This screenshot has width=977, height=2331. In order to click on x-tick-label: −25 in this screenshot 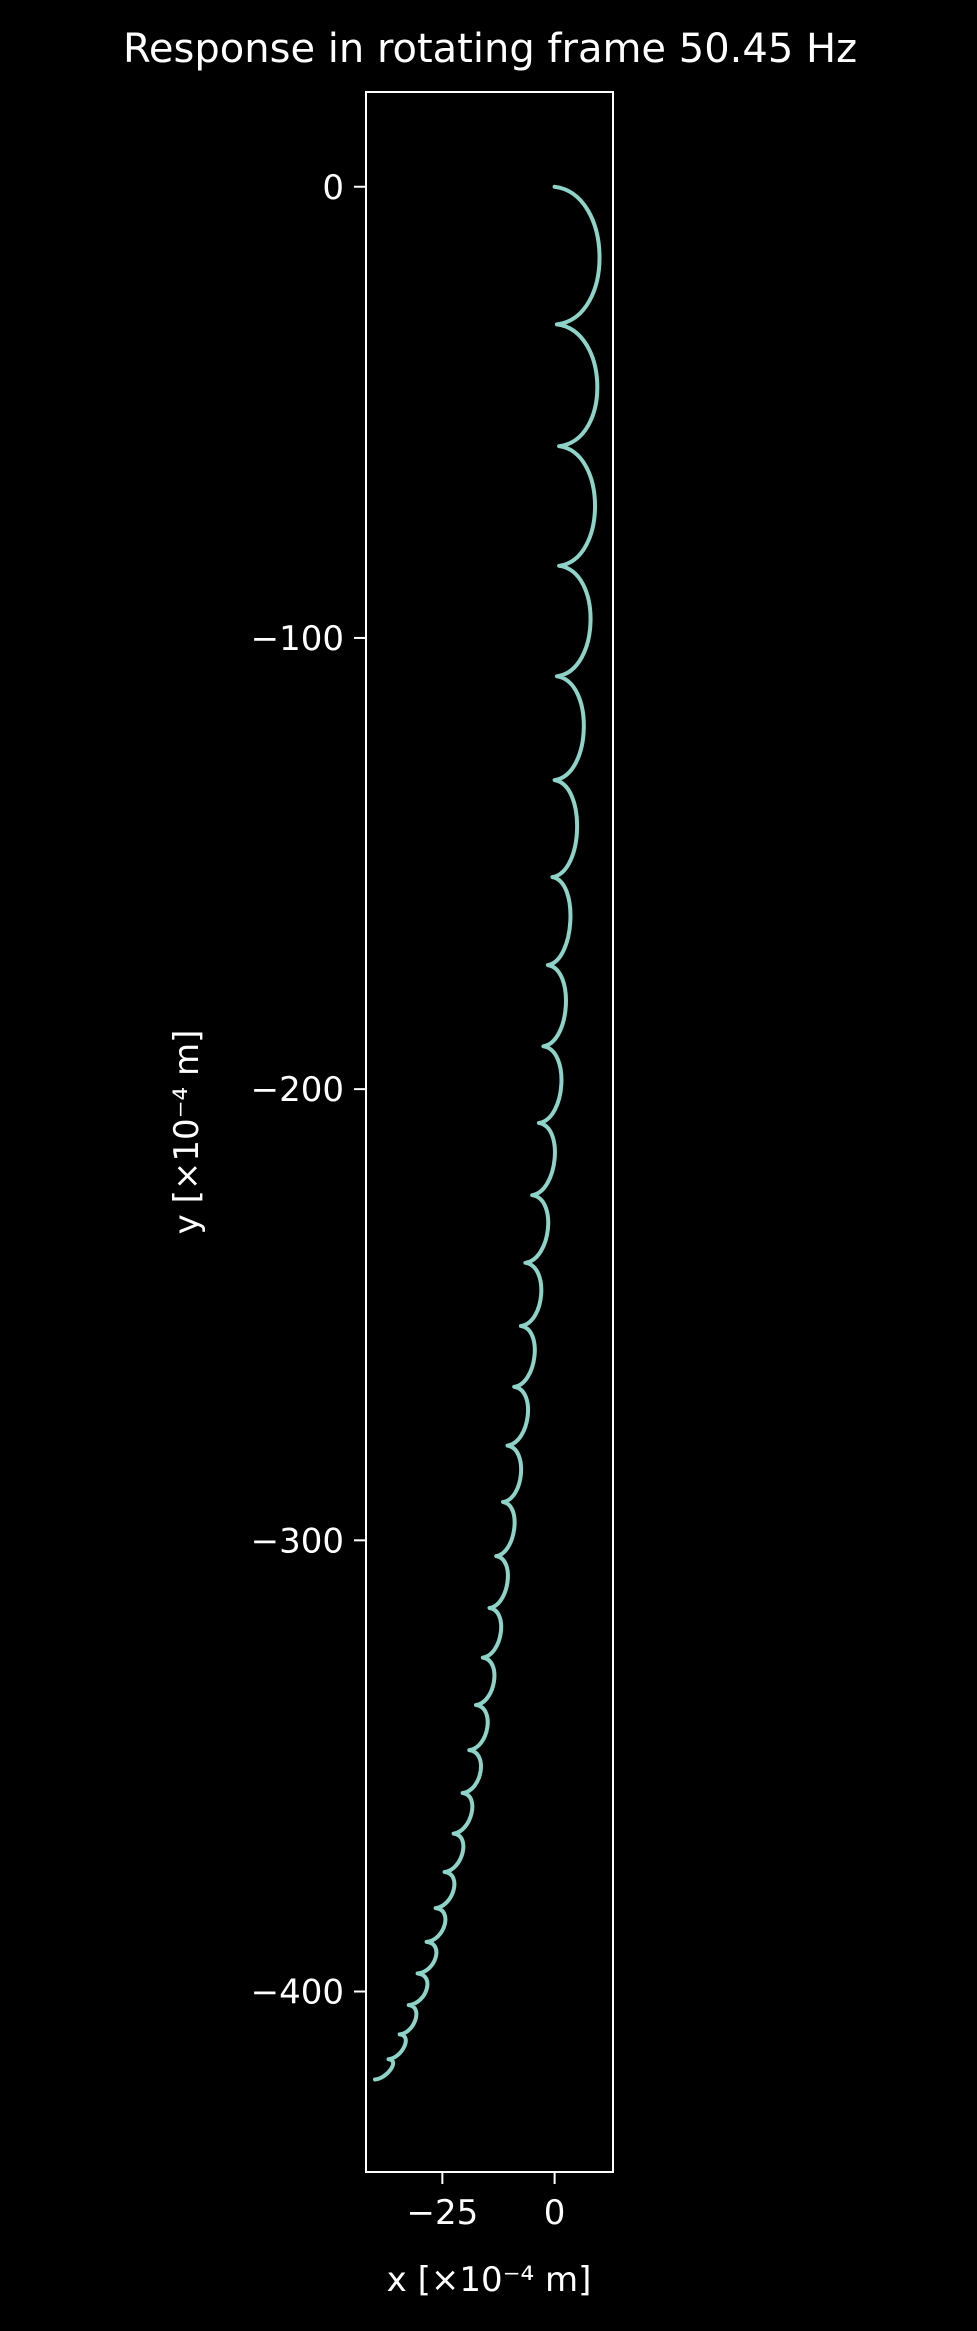, I will do `click(442, 2213)`.